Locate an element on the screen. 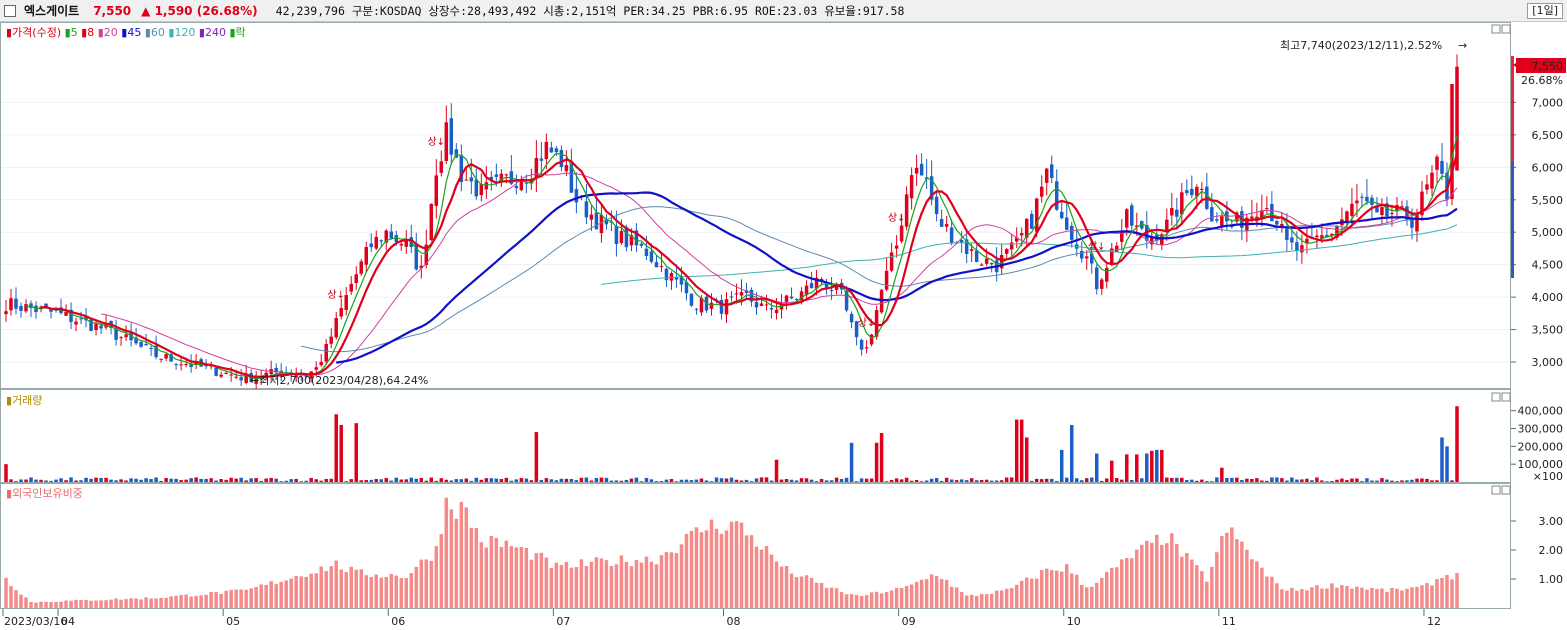  legend-item: ▮5 is located at coordinates (69, 32).